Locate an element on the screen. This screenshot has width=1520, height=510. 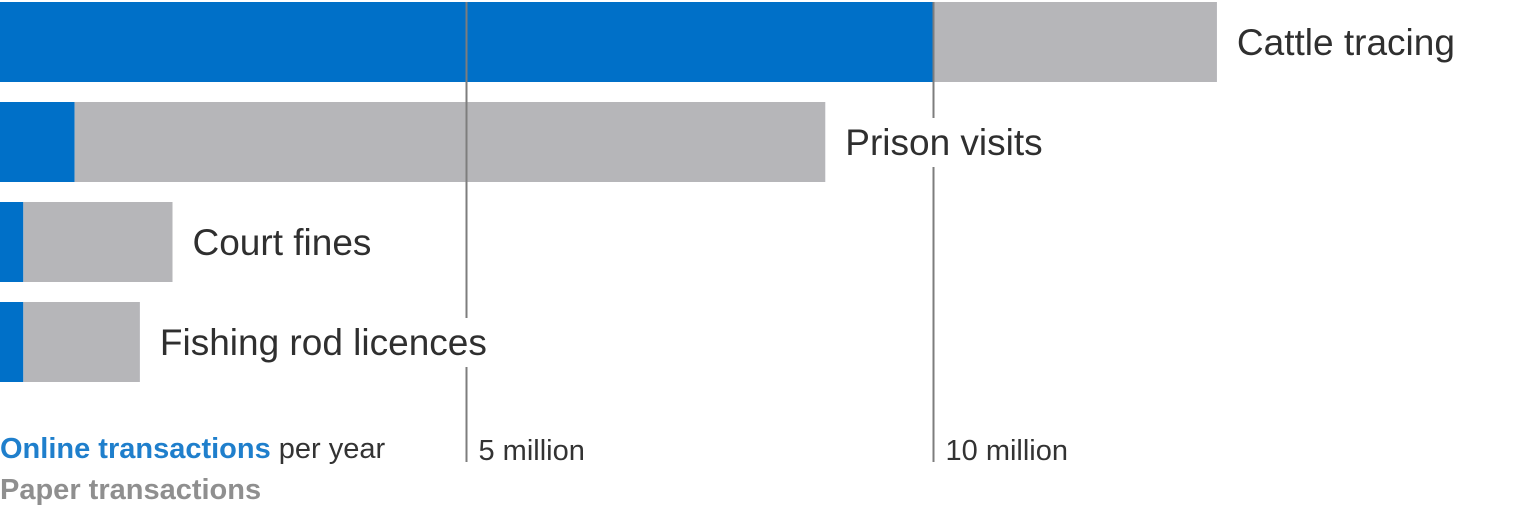
legend-paper-label: Paper transactions is located at coordinates (131, 490).